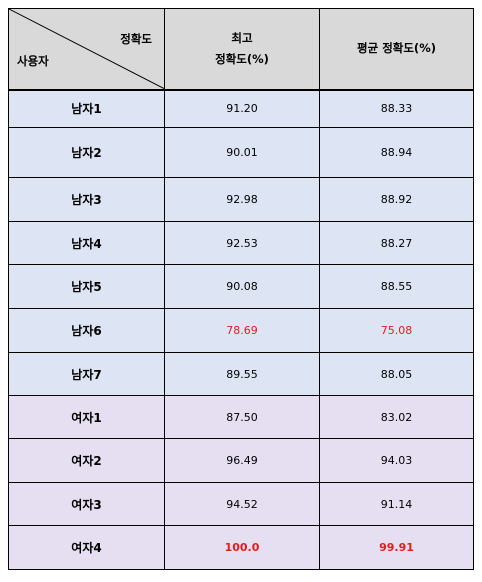 Image resolution: width=482 pixels, height=582 pixels. Describe the element at coordinates (86, 243) in the screenshot. I see `user-cell: 남자4` at that location.